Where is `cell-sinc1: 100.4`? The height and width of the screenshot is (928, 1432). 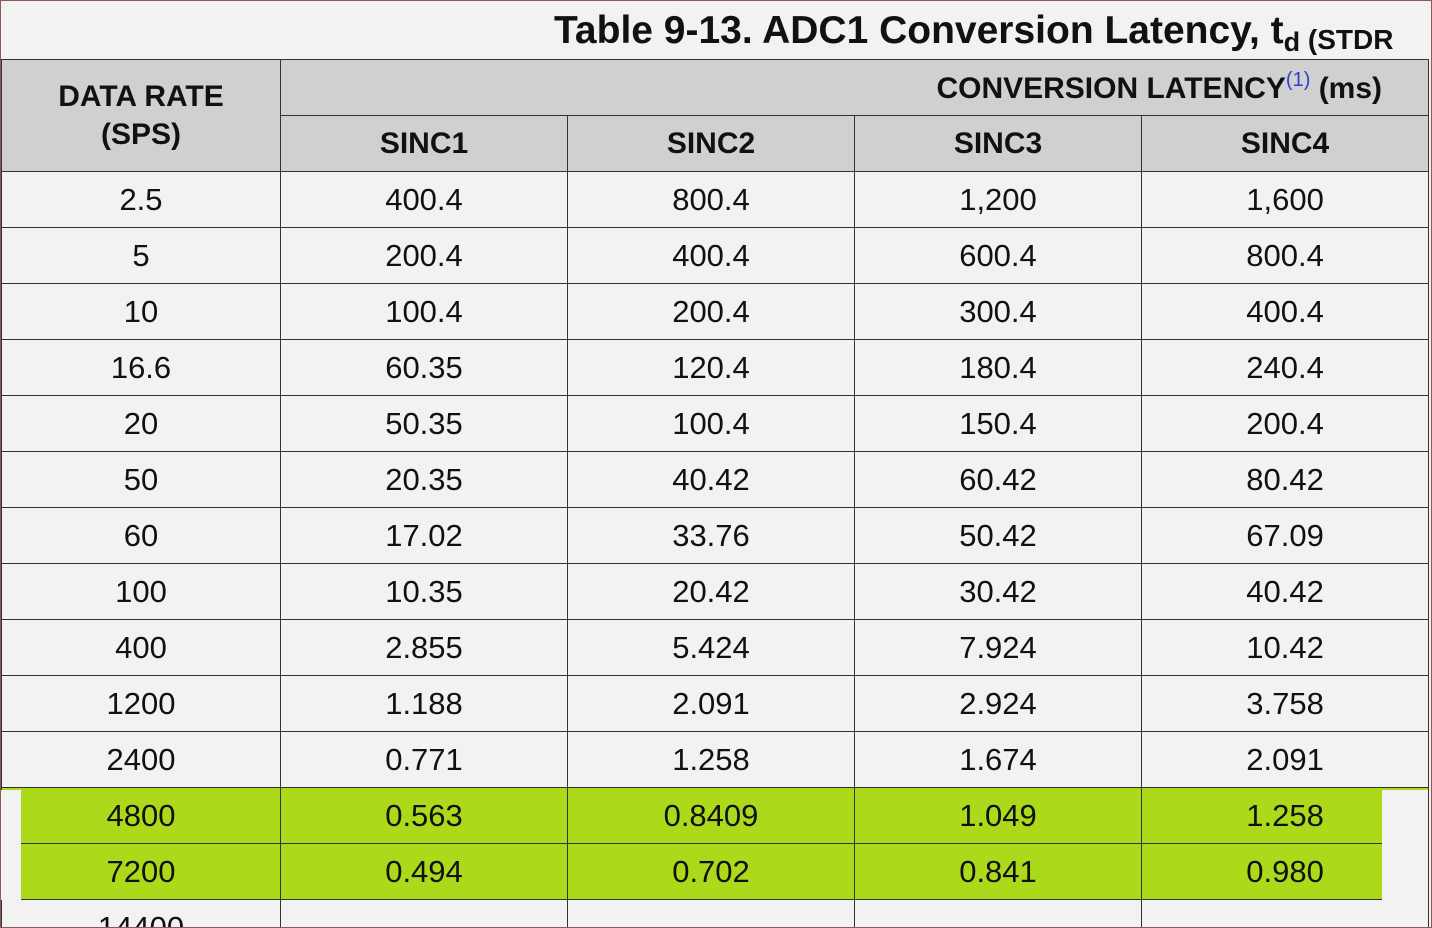
cell-sinc1: 100.4 is located at coordinates (424, 311).